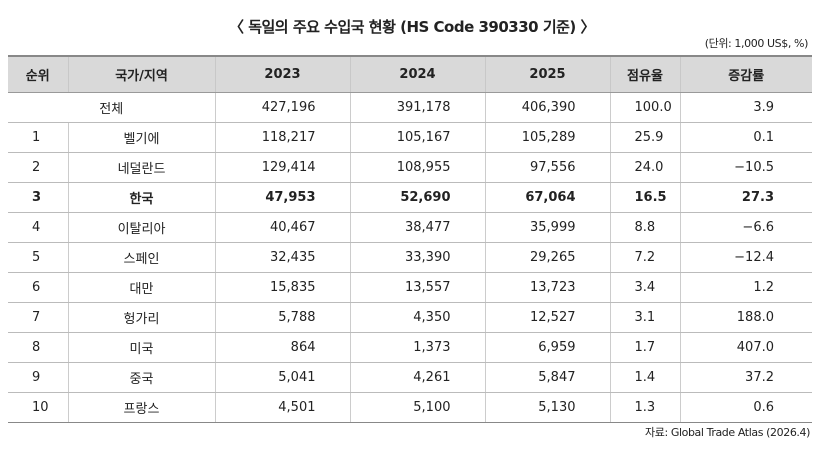 The width and height of the screenshot is (824, 452). Describe the element at coordinates (38, 167) in the screenshot. I see `cell: 2` at that location.